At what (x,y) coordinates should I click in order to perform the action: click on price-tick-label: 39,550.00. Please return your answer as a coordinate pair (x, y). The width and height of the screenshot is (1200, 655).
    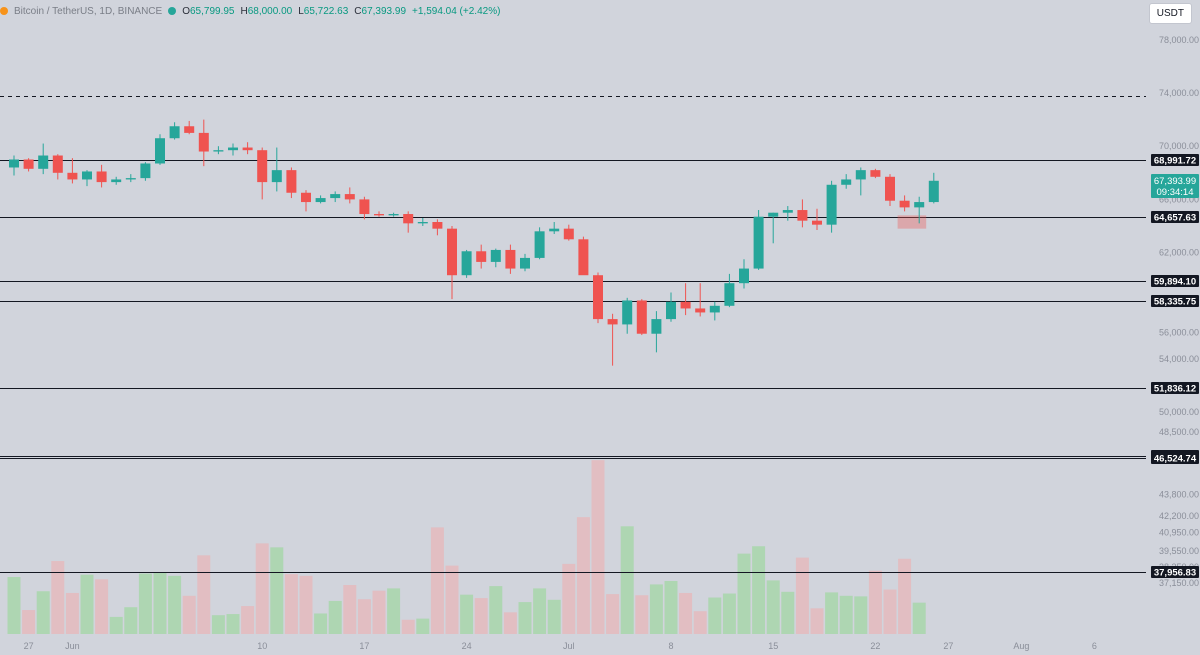
    Looking at the image, I should click on (1179, 551).